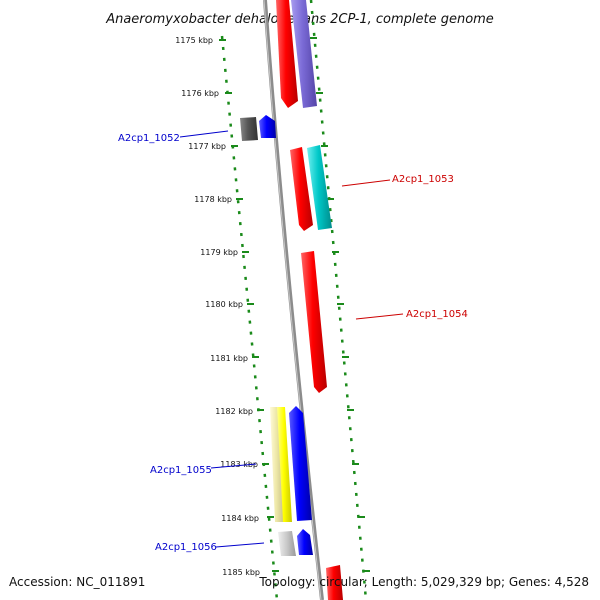  What do you see at coordinates (229, 358) in the screenshot?
I see `tick-label-1181: 1181 kbp` at bounding box center [229, 358].